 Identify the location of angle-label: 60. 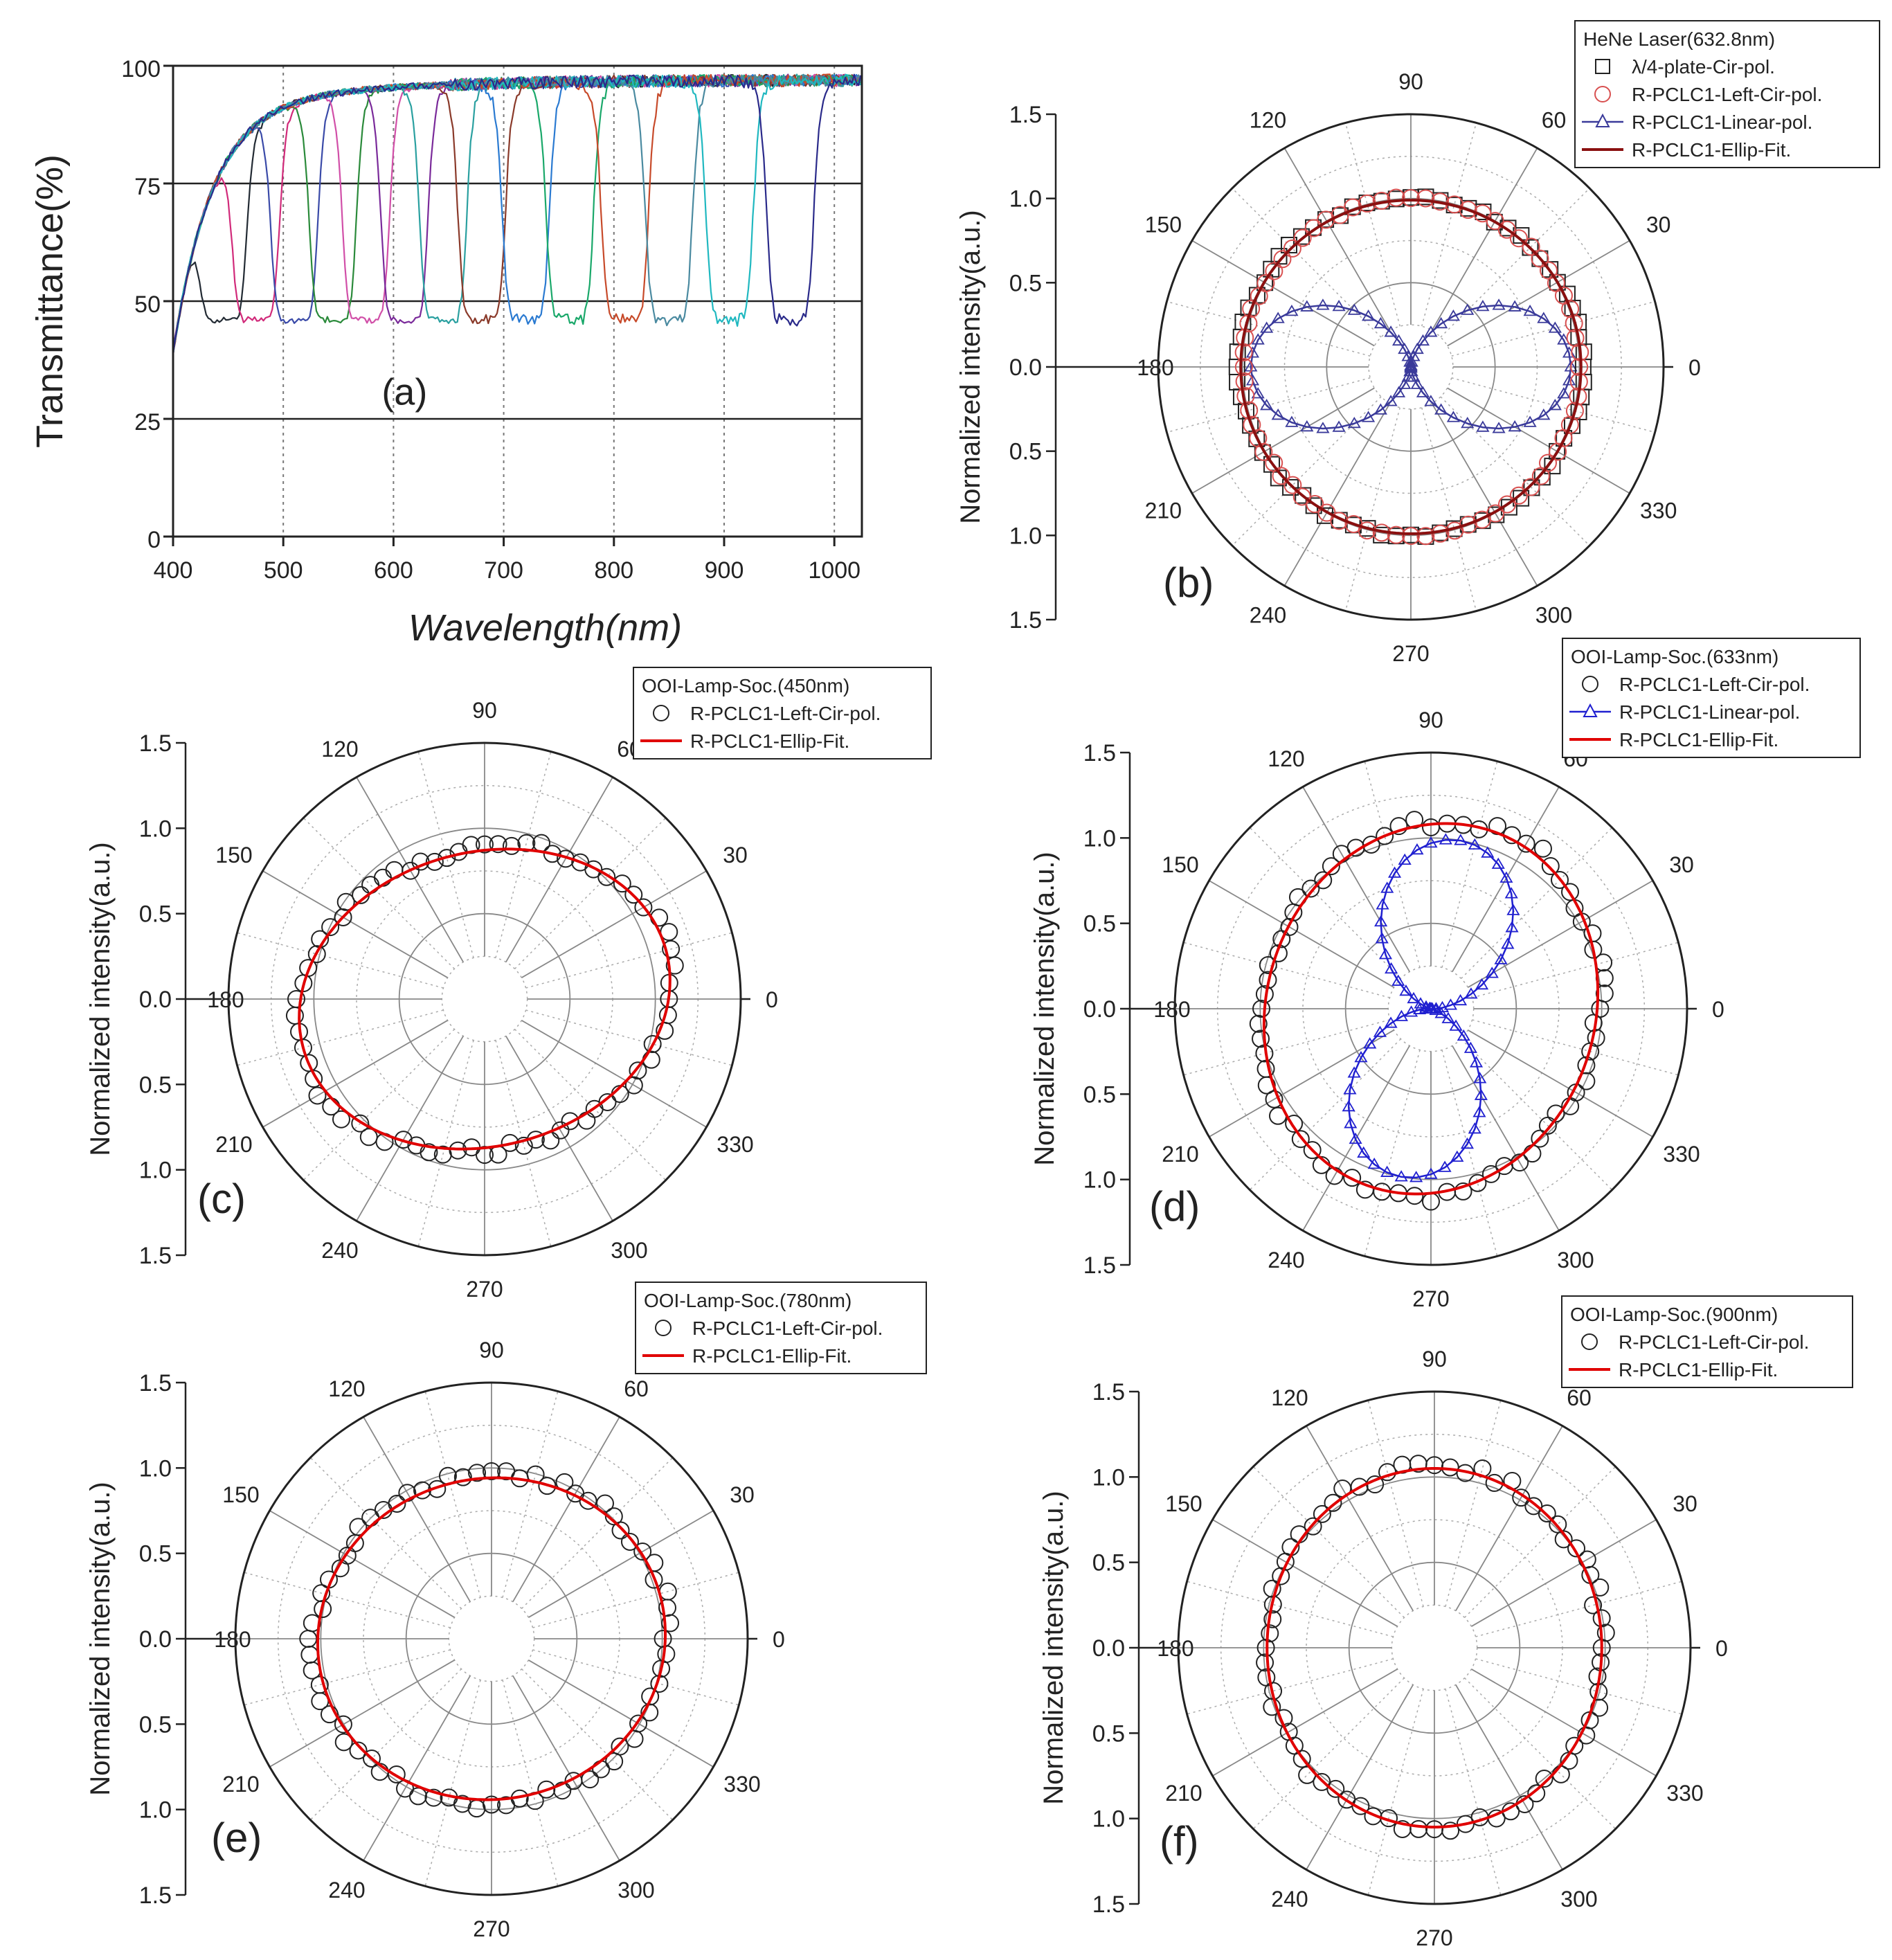
(1579, 1397).